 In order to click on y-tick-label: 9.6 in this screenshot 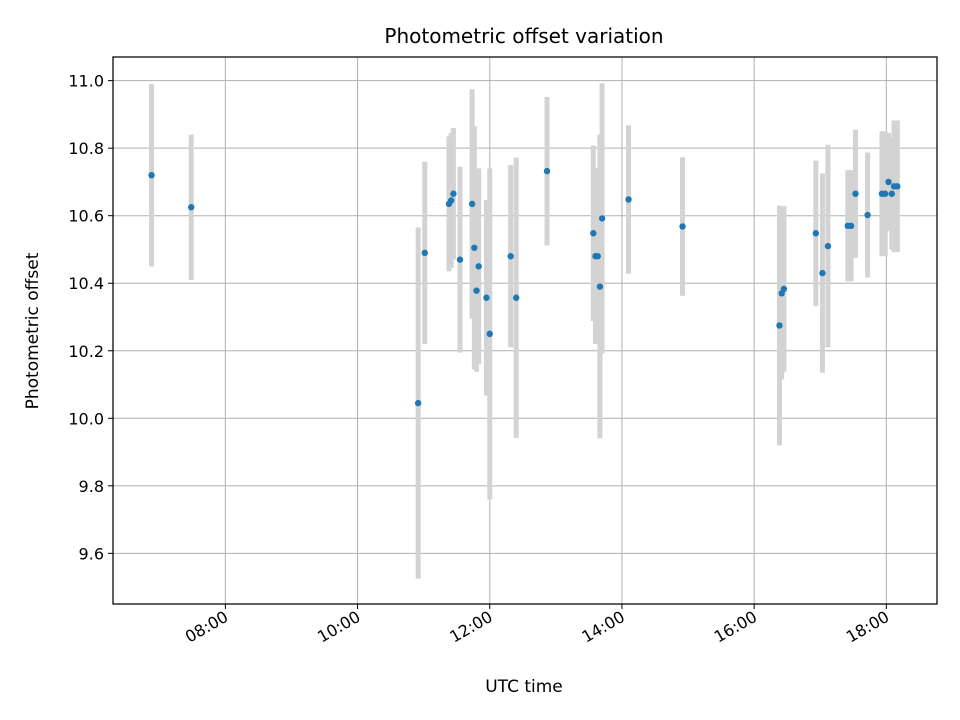, I will do `click(91, 553)`.